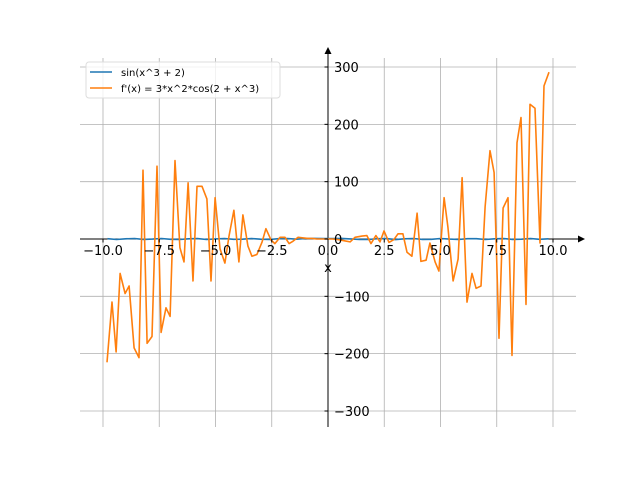 This screenshot has width=640, height=480. I want to click on x-tick-label: 7.5, so click(496, 251).